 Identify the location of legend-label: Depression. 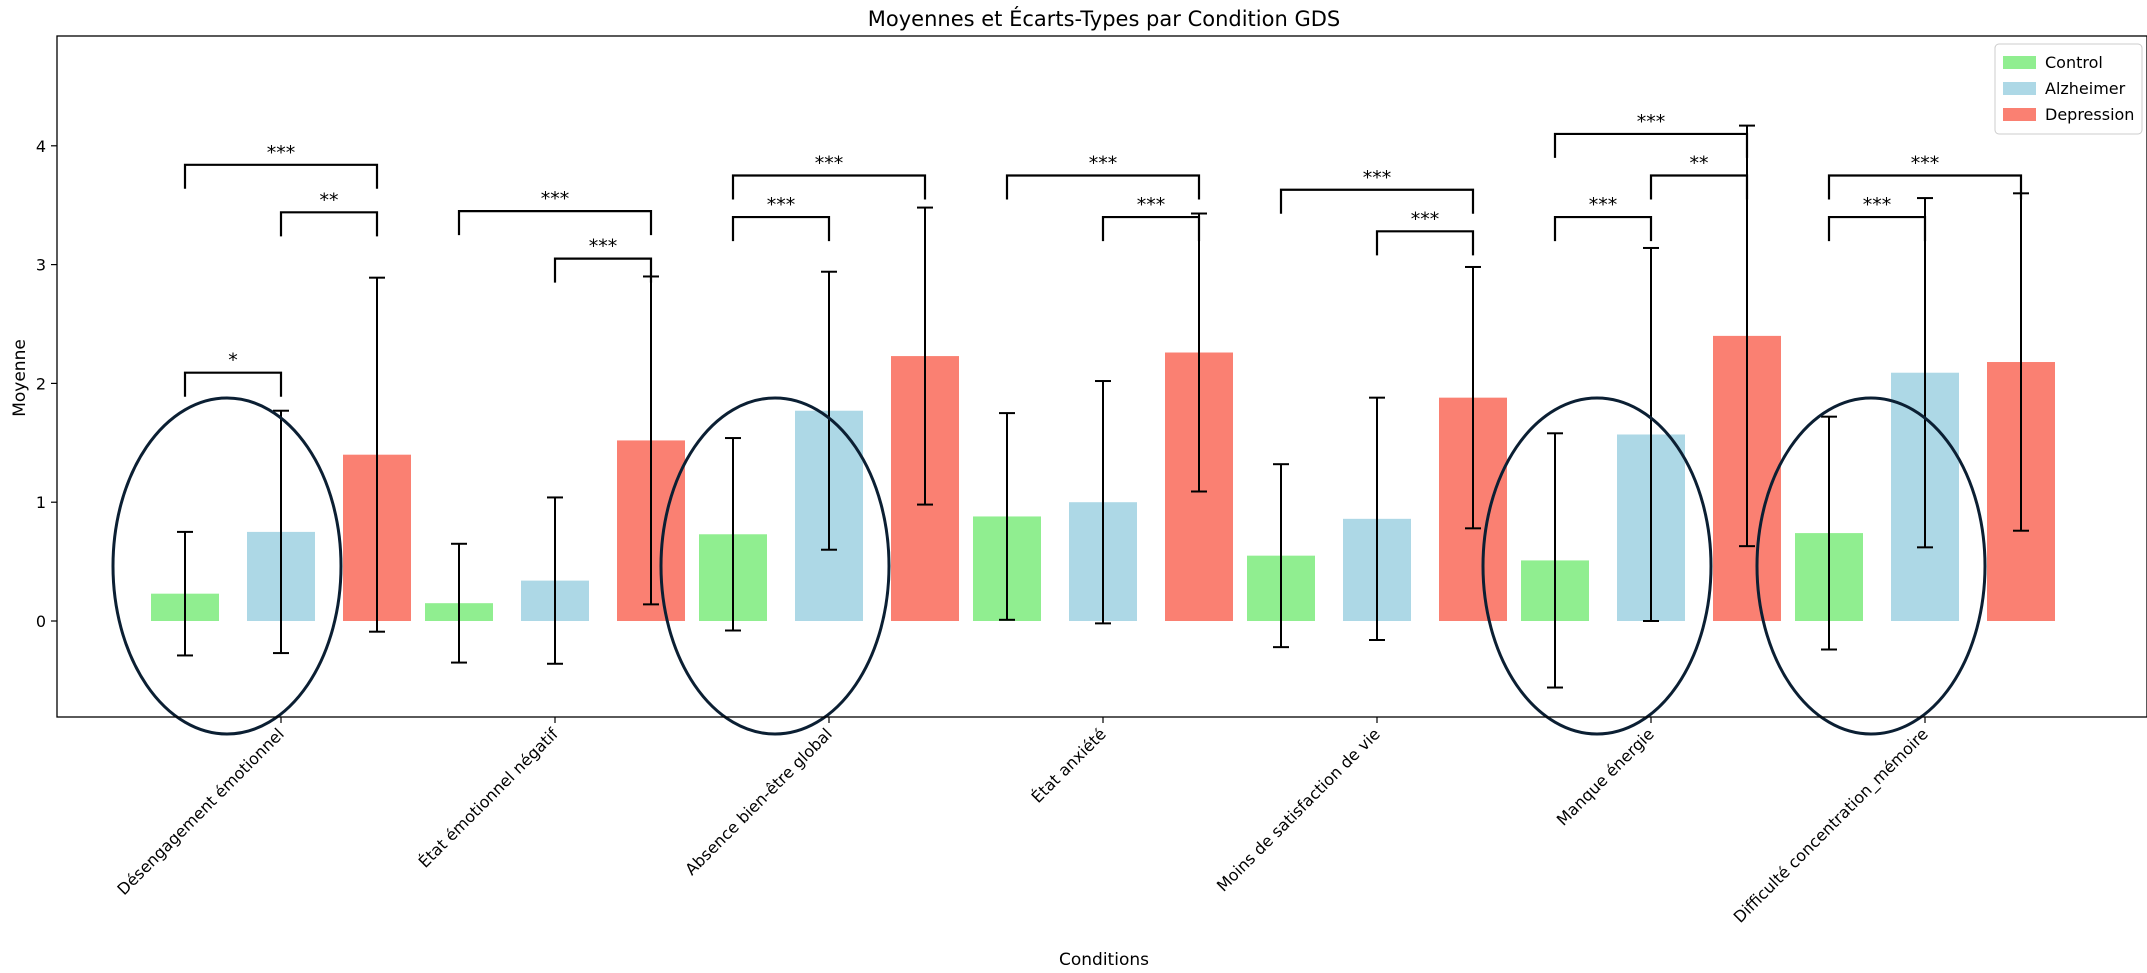
(2089, 114).